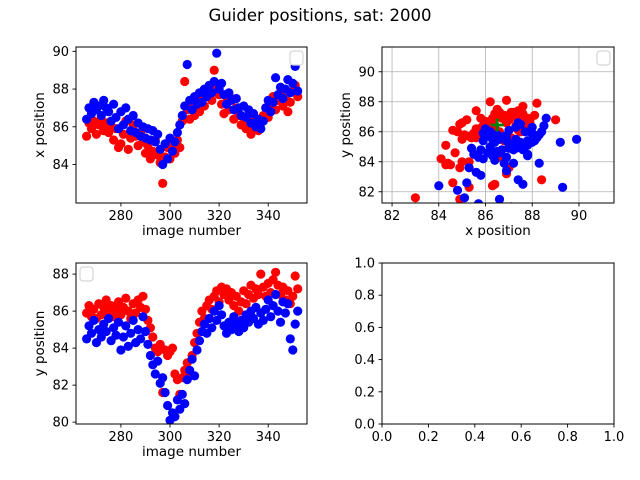  I want to click on mean-position-cross-marker, so click(497, 125).